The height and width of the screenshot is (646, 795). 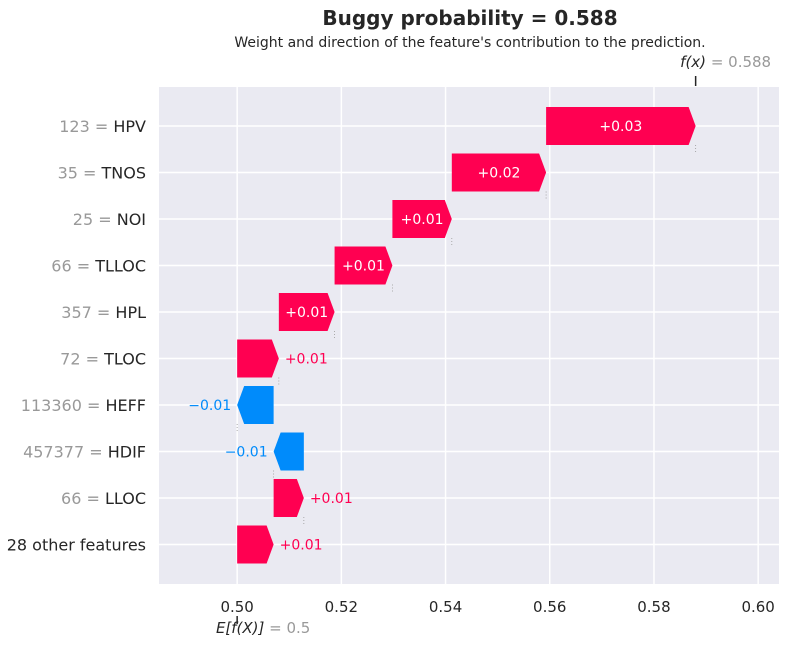 What do you see at coordinates (124, 359) in the screenshot?
I see `feature-name: TLOC` at bounding box center [124, 359].